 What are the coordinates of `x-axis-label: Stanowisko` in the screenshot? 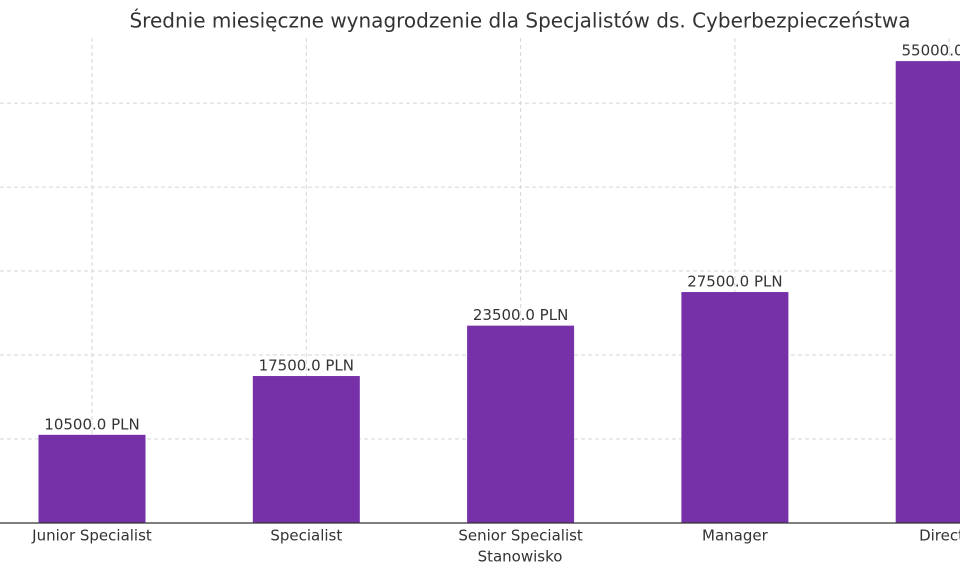 It's located at (520, 557).